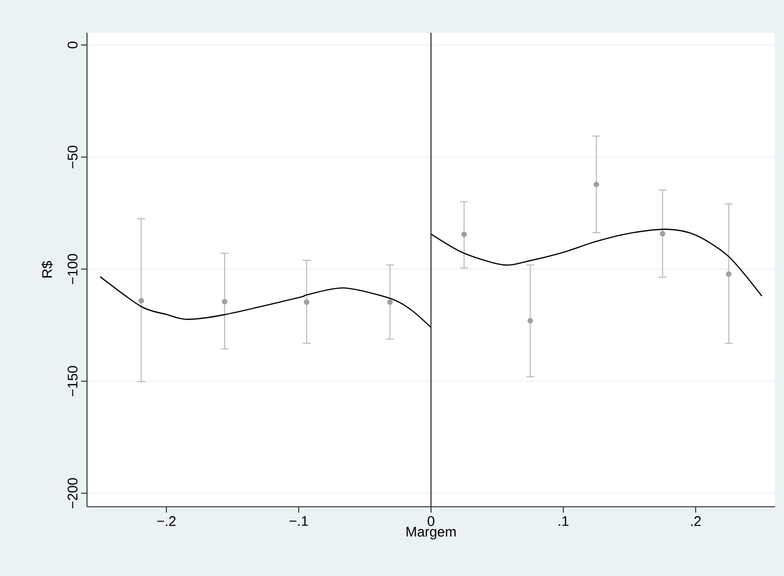  What do you see at coordinates (73, 45) in the screenshot?
I see `y-tick-label: 0` at bounding box center [73, 45].